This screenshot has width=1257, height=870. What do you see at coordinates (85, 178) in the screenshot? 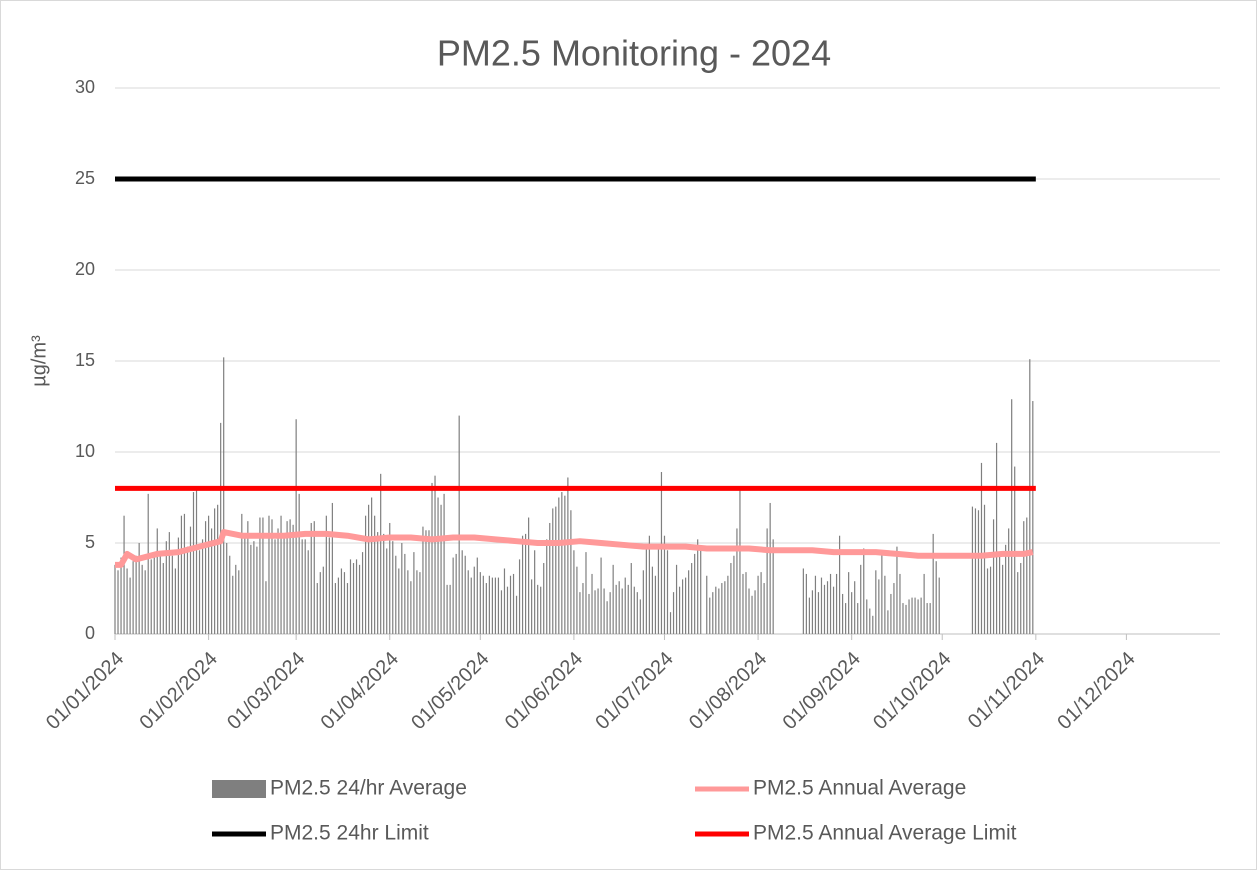
I see `y-tick-label: 25` at bounding box center [85, 178].